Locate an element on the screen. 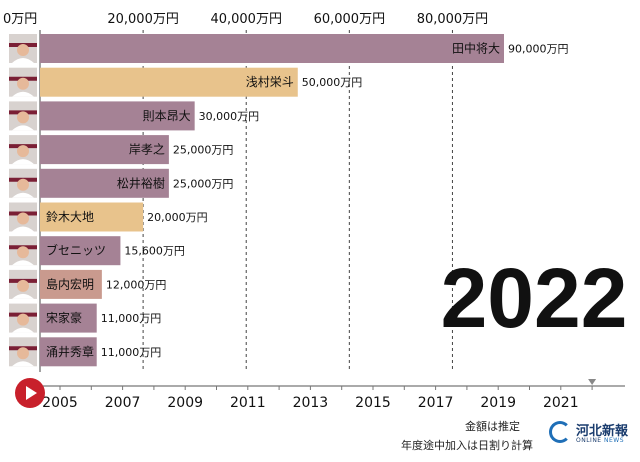 The width and height of the screenshot is (640, 462). bar-value-label: 90,000万円 is located at coordinates (538, 49).